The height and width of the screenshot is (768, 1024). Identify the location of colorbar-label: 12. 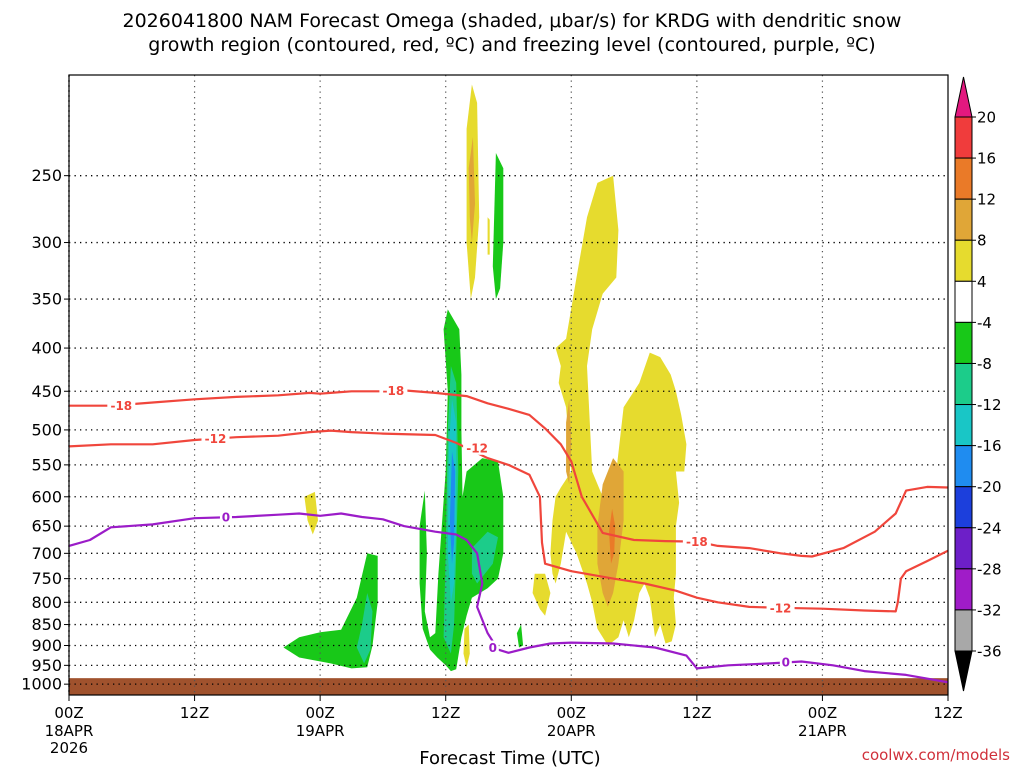
(986, 200).